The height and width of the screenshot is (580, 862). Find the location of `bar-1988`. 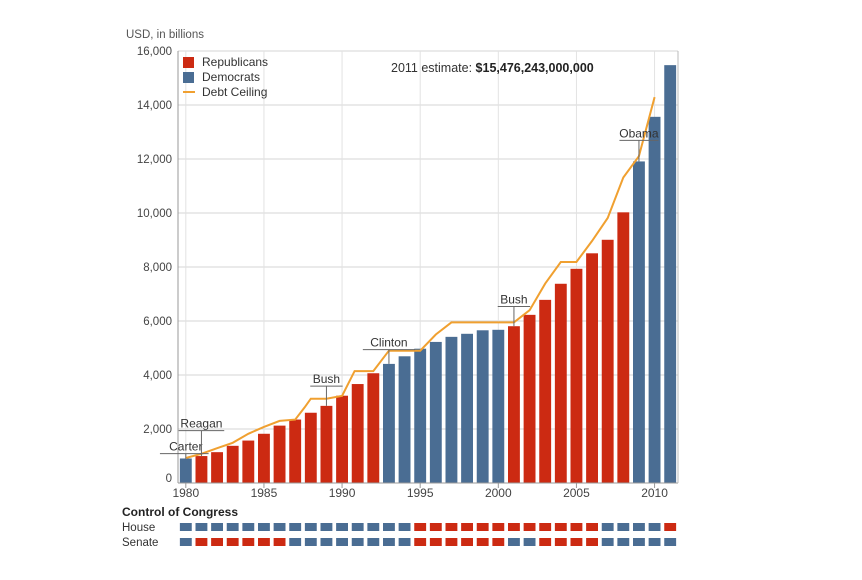

bar-1988 is located at coordinates (310, 447).